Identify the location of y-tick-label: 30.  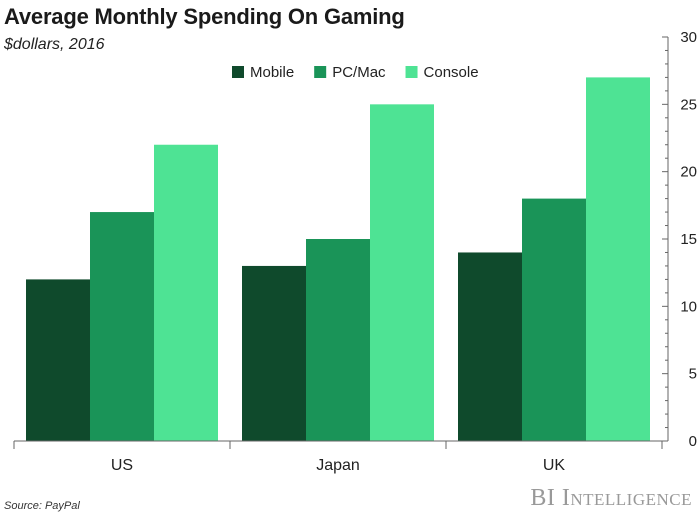
(688, 37).